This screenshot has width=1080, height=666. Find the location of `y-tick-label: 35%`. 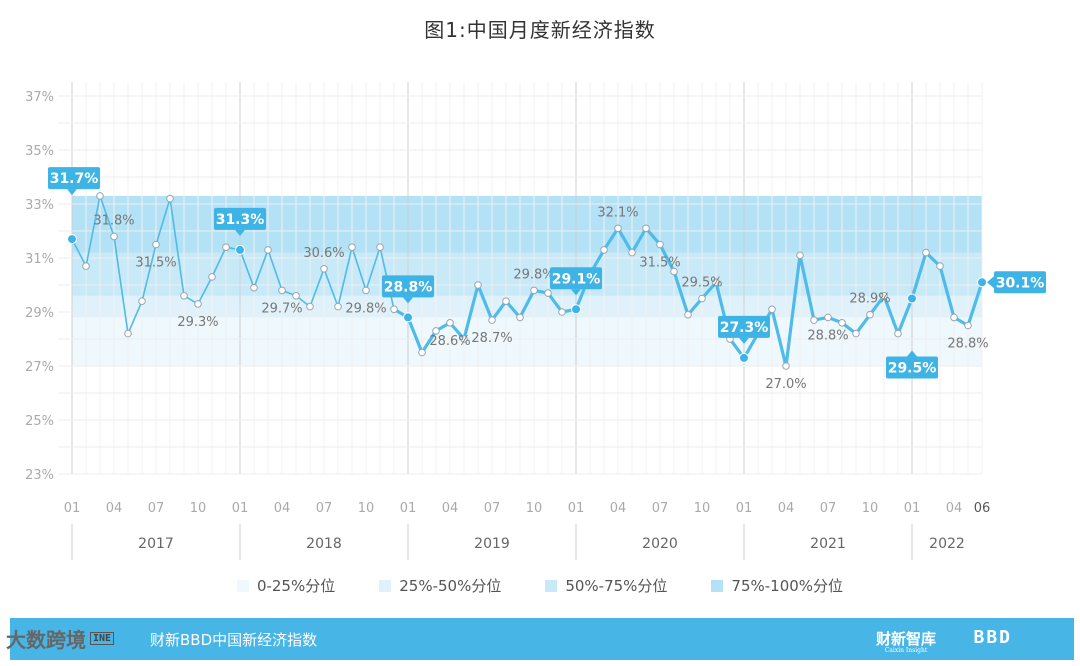

y-tick-label: 35% is located at coordinates (39, 151).